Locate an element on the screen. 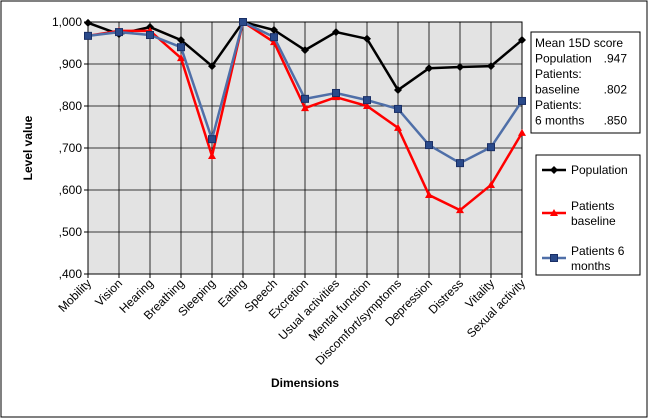  legend-label: Patients 6 months is located at coordinates (598, 258).